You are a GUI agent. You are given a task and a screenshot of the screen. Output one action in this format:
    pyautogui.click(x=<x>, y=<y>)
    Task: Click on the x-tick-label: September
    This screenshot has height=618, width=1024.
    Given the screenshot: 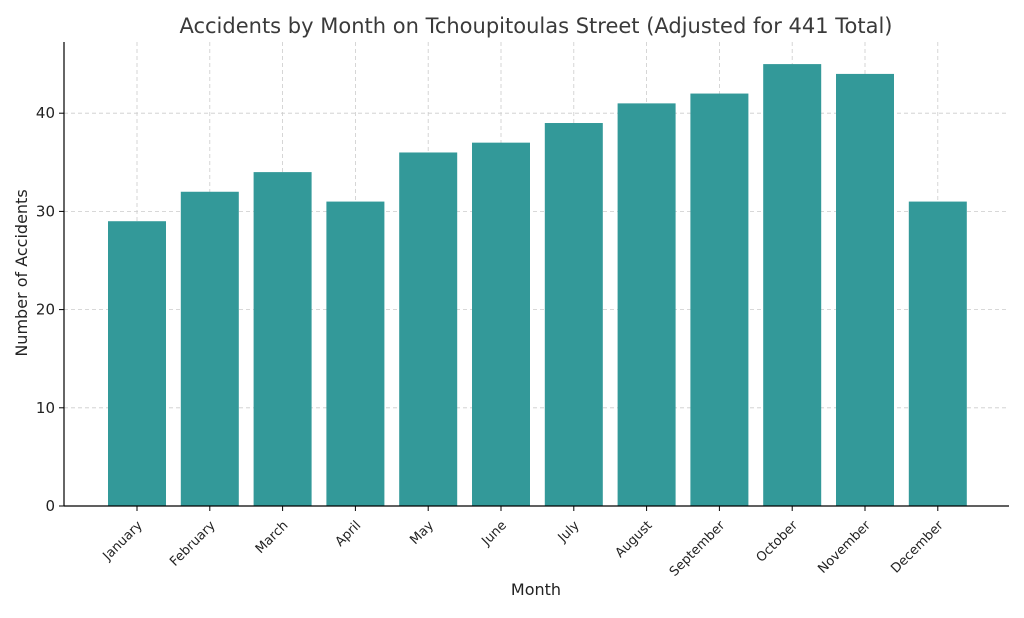 What is the action you would take?
    pyautogui.click(x=698, y=549)
    